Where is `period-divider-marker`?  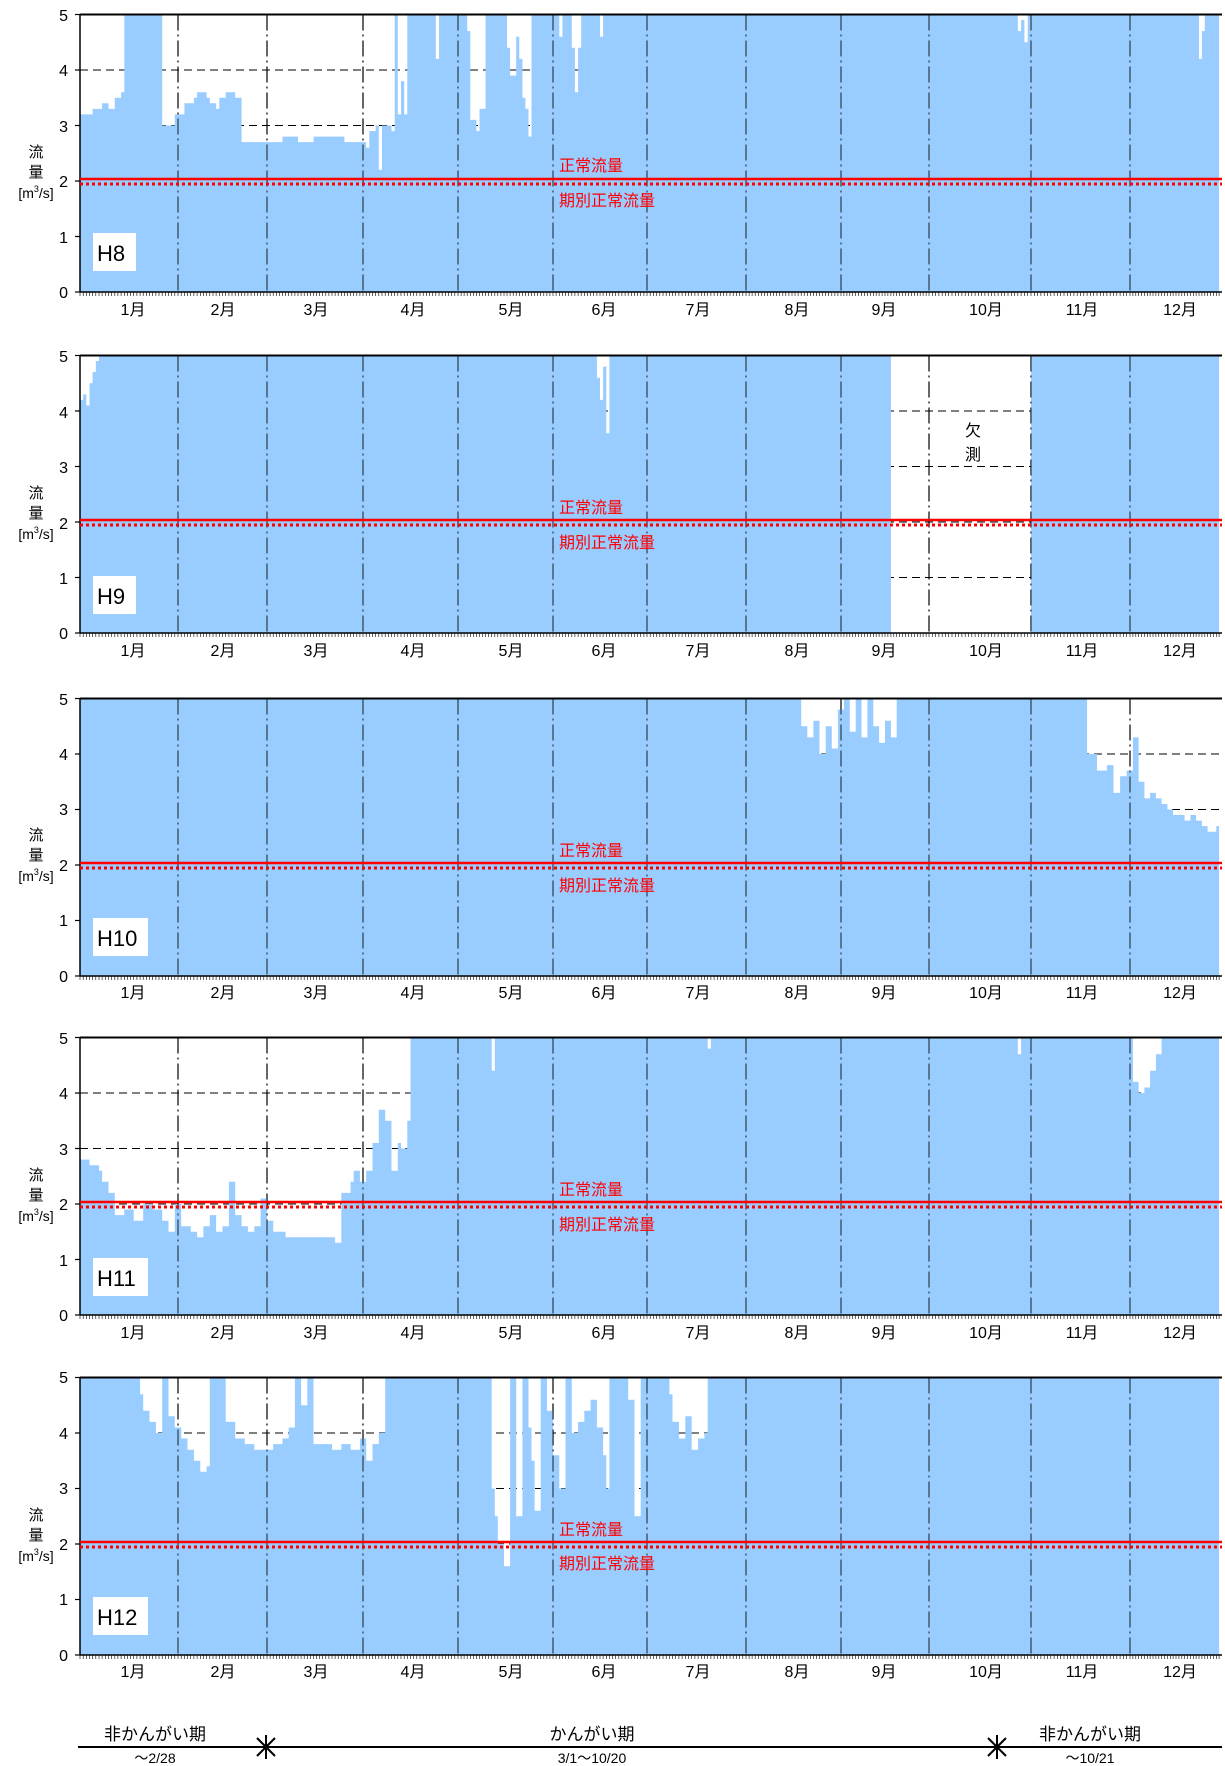
period-divider-marker is located at coordinates (997, 1747).